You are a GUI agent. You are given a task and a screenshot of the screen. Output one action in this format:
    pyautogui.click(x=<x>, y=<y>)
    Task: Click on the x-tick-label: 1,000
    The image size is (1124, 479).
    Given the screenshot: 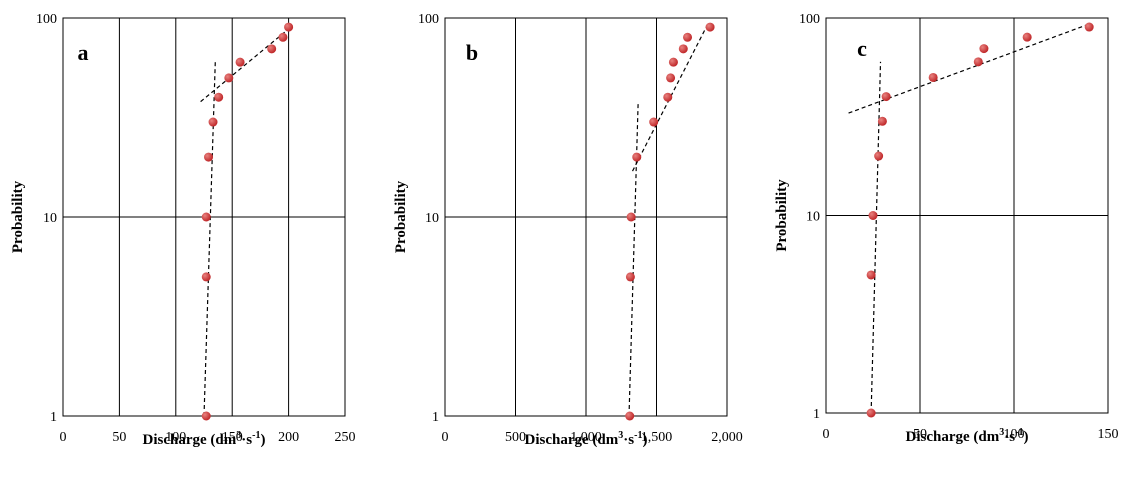 What is the action you would take?
    pyautogui.click(x=586, y=437)
    